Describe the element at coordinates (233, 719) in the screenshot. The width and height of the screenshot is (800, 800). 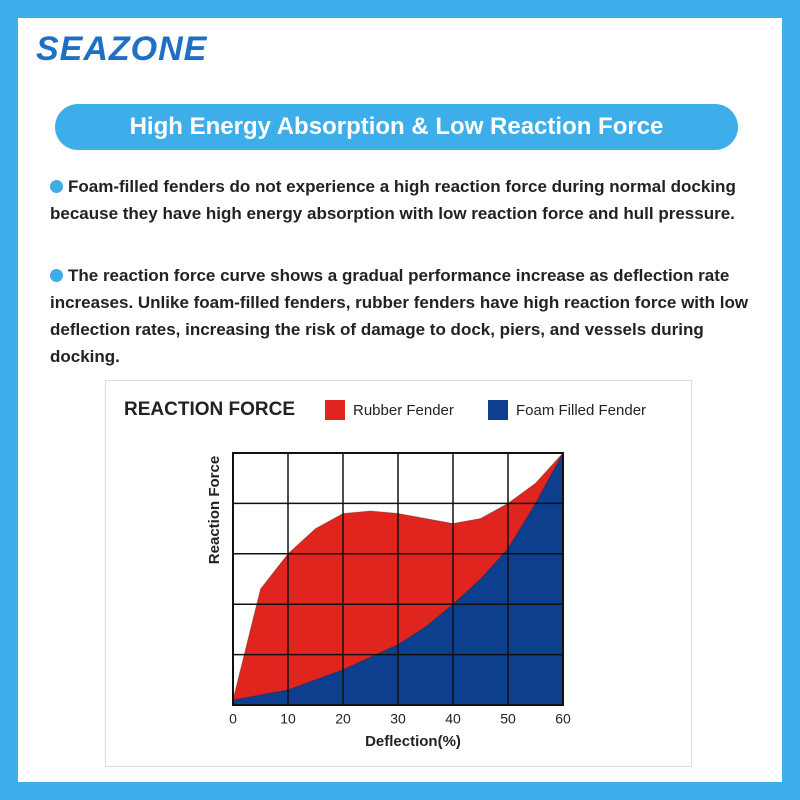
I see `x-tick-label: 0` at that location.